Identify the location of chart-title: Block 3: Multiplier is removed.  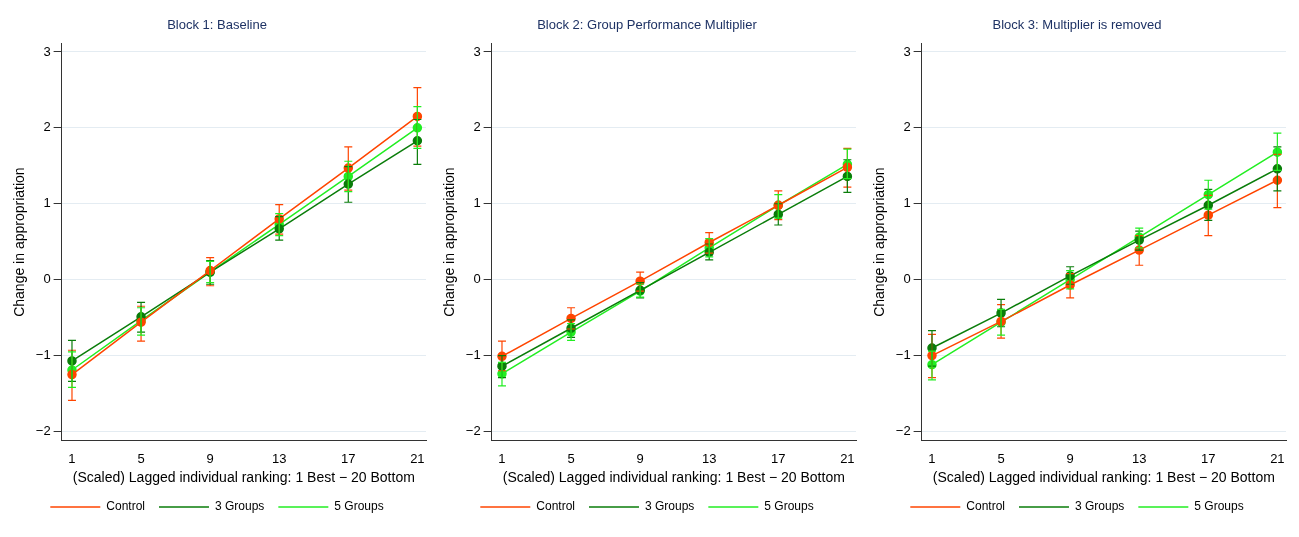
(1077, 25).